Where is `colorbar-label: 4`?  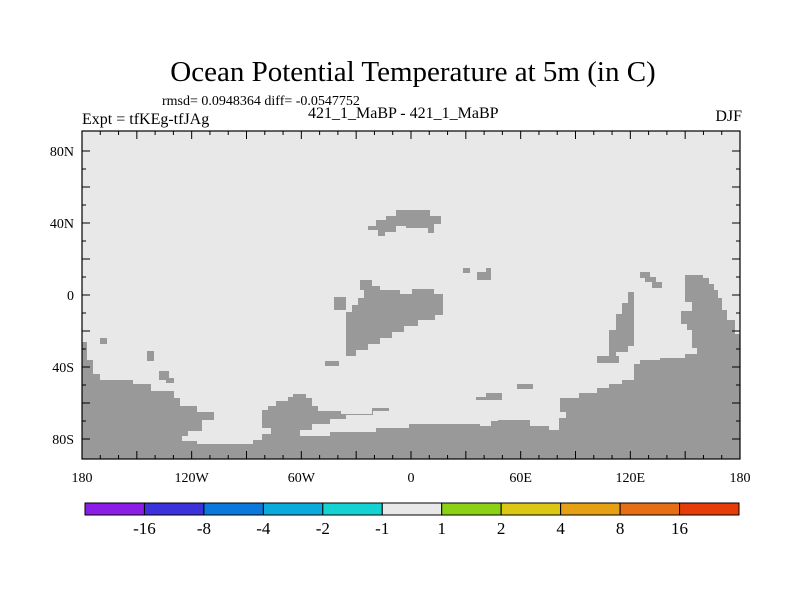
colorbar-label: 4 is located at coordinates (560, 528).